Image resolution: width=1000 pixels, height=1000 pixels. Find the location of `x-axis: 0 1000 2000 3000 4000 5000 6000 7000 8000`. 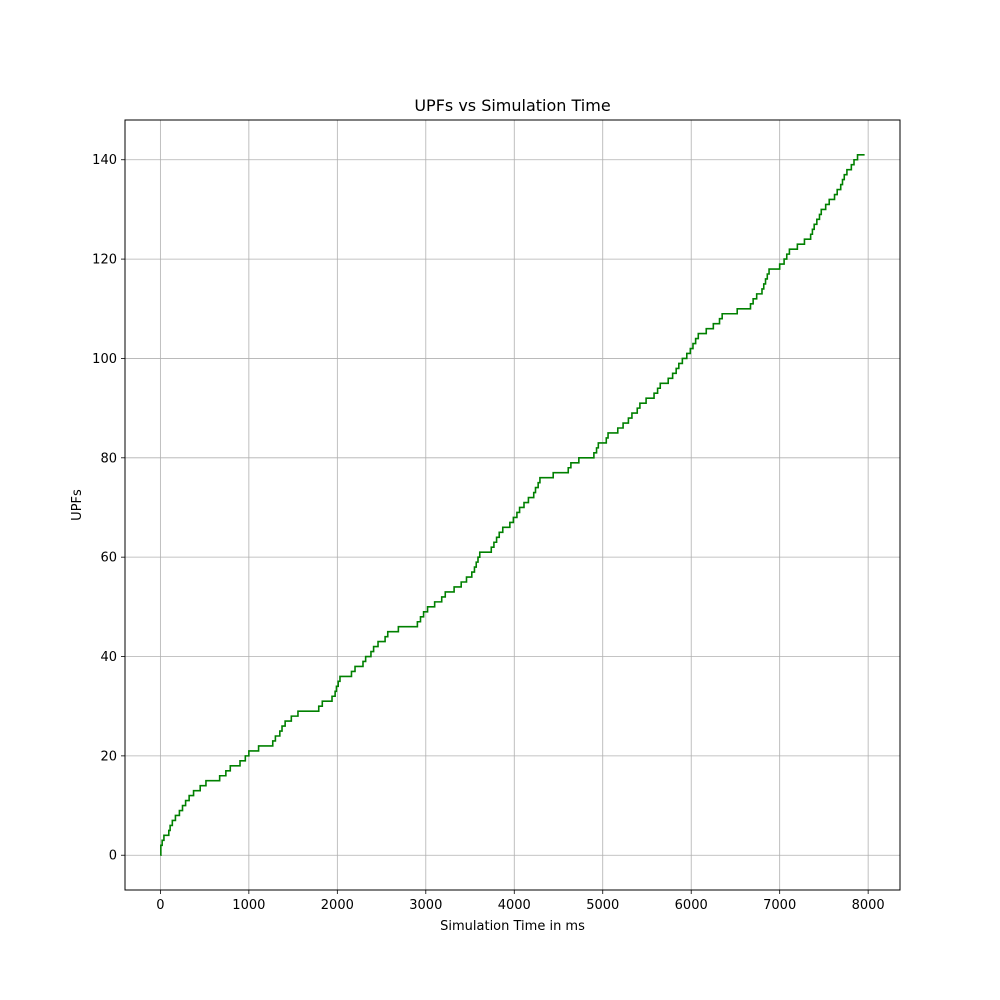

x-axis: 0 1000 2000 3000 4000 5000 6000 7000 8000 is located at coordinates (520, 901).